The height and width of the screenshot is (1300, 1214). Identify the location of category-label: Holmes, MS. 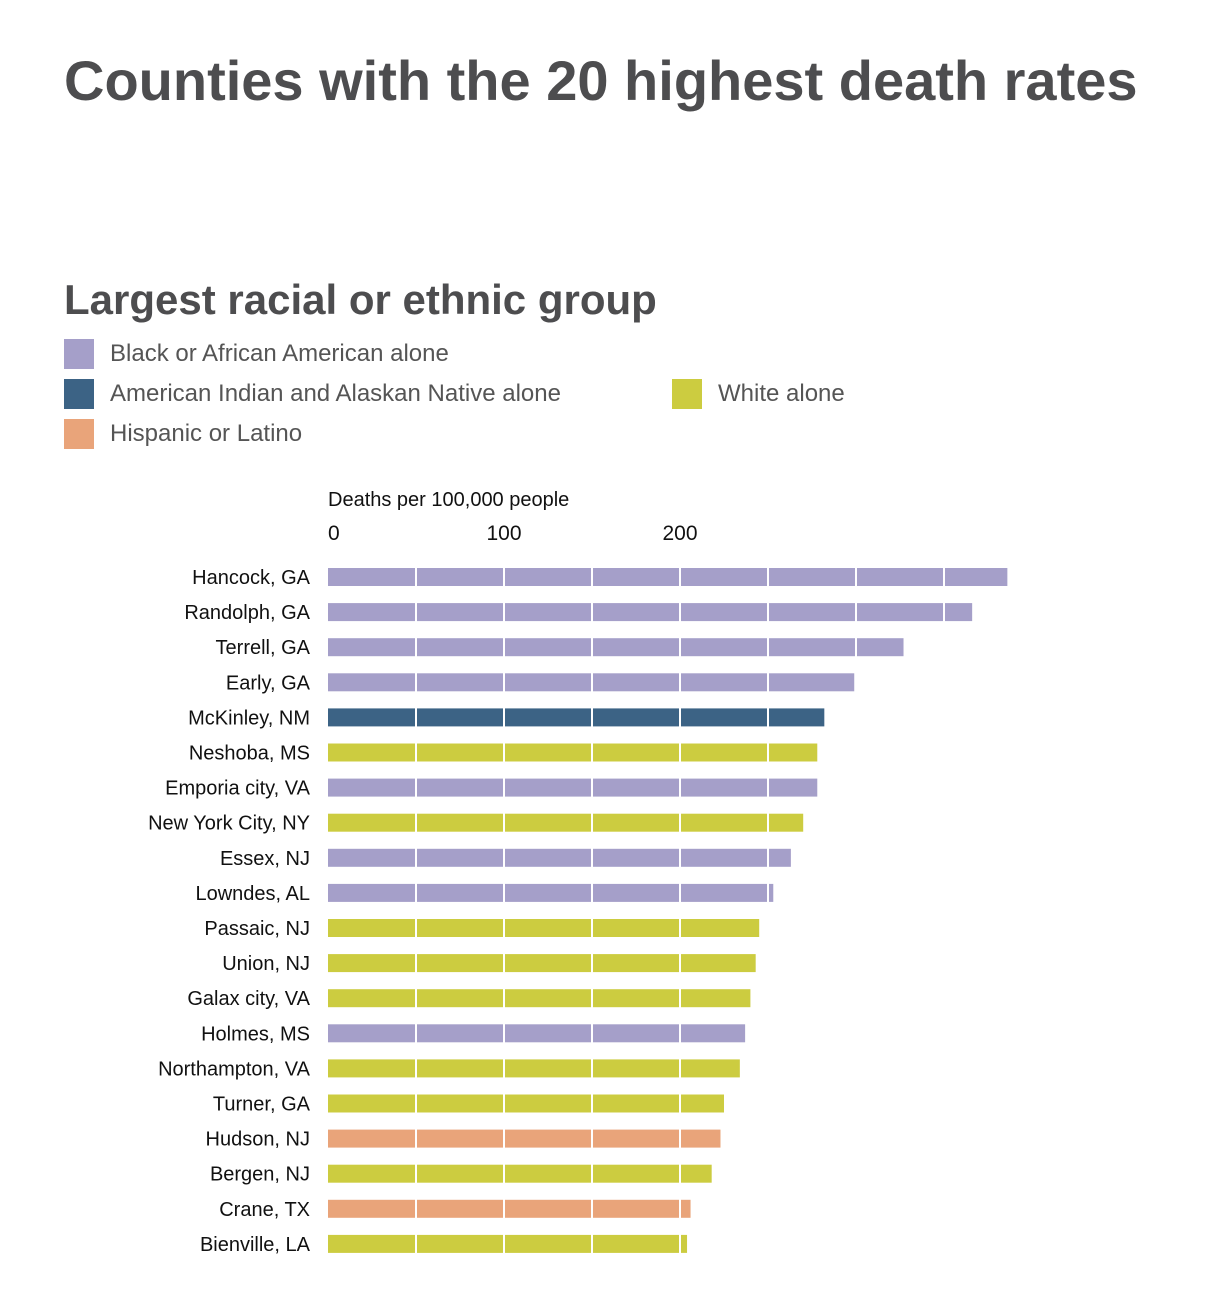
(255, 1034).